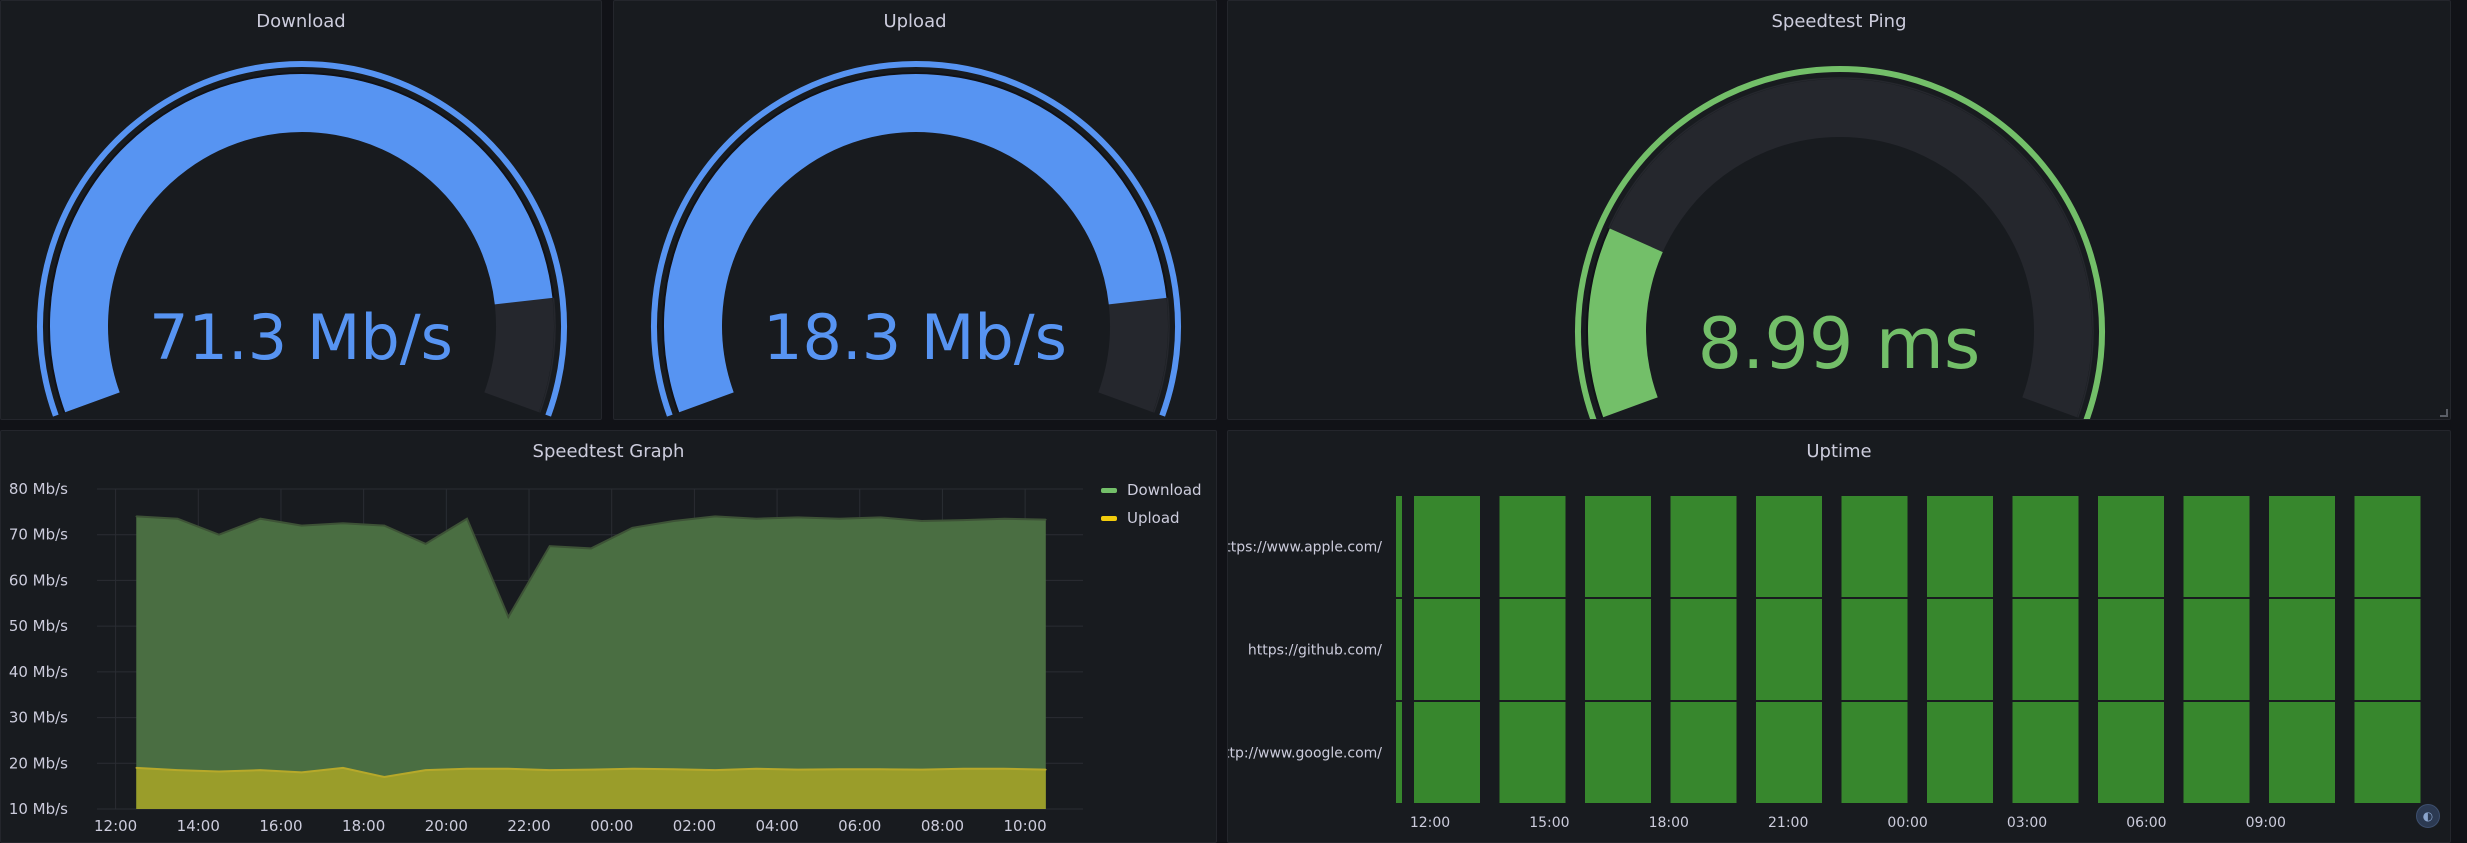 This screenshot has width=2467, height=843. What do you see at coordinates (38, 809) in the screenshot?
I see `y-tick-label: 10 Mb/s` at bounding box center [38, 809].